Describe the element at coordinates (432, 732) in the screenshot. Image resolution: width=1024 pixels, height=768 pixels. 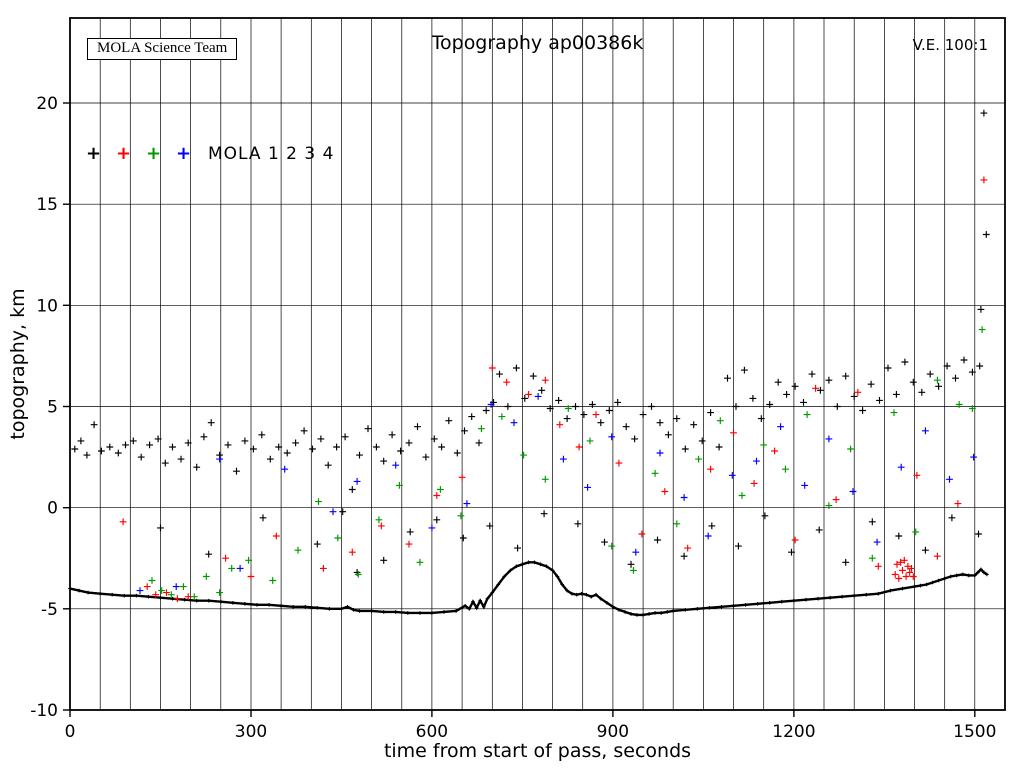
I see `x-tick-label: 600` at that location.